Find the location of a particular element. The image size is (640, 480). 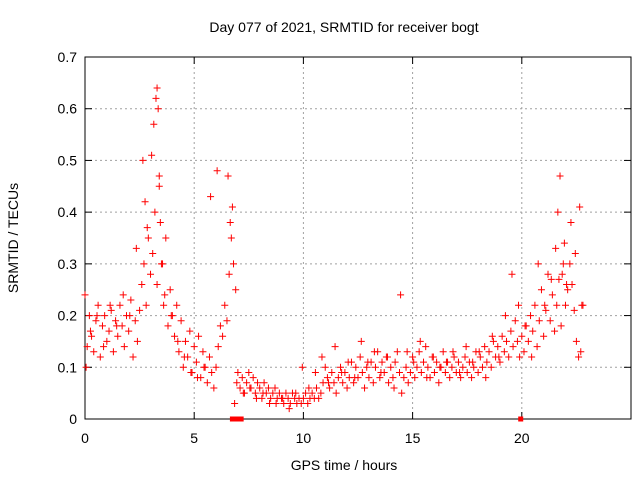

zero-point is located at coordinates (521, 419).